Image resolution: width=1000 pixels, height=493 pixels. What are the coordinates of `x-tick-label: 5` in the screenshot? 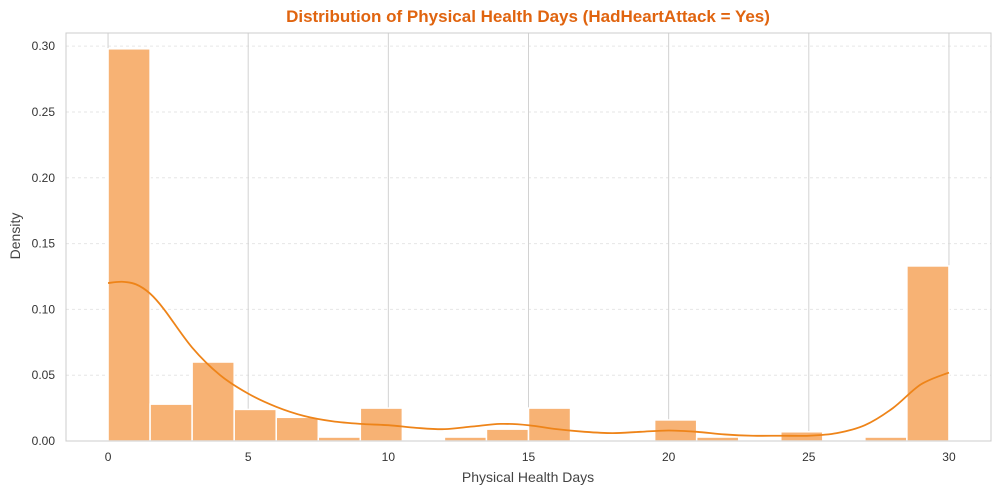 It's located at (248, 457).